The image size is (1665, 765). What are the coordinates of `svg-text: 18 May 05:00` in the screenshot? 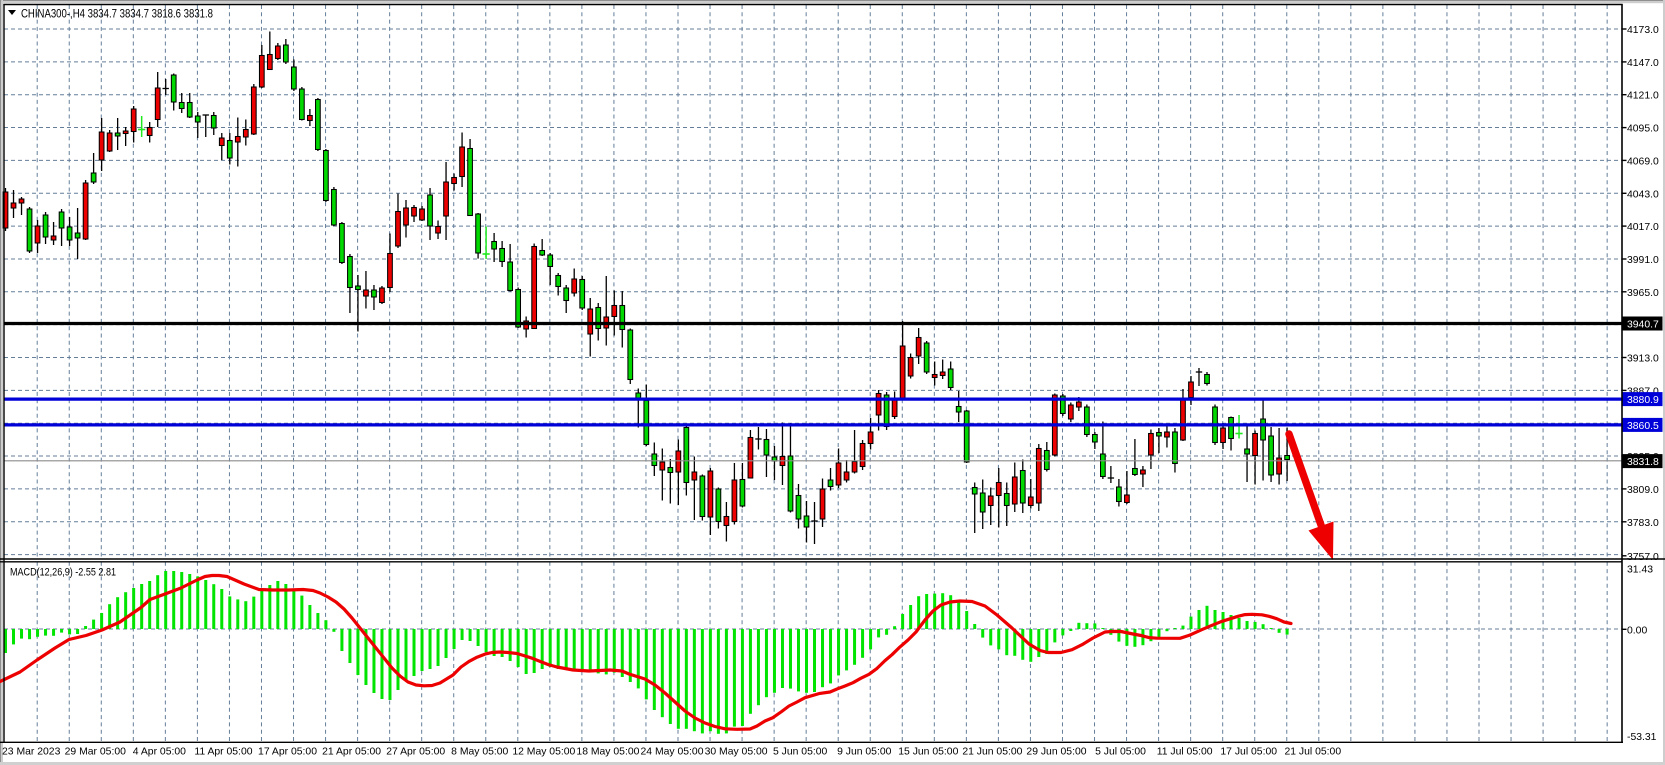 It's located at (607, 752).